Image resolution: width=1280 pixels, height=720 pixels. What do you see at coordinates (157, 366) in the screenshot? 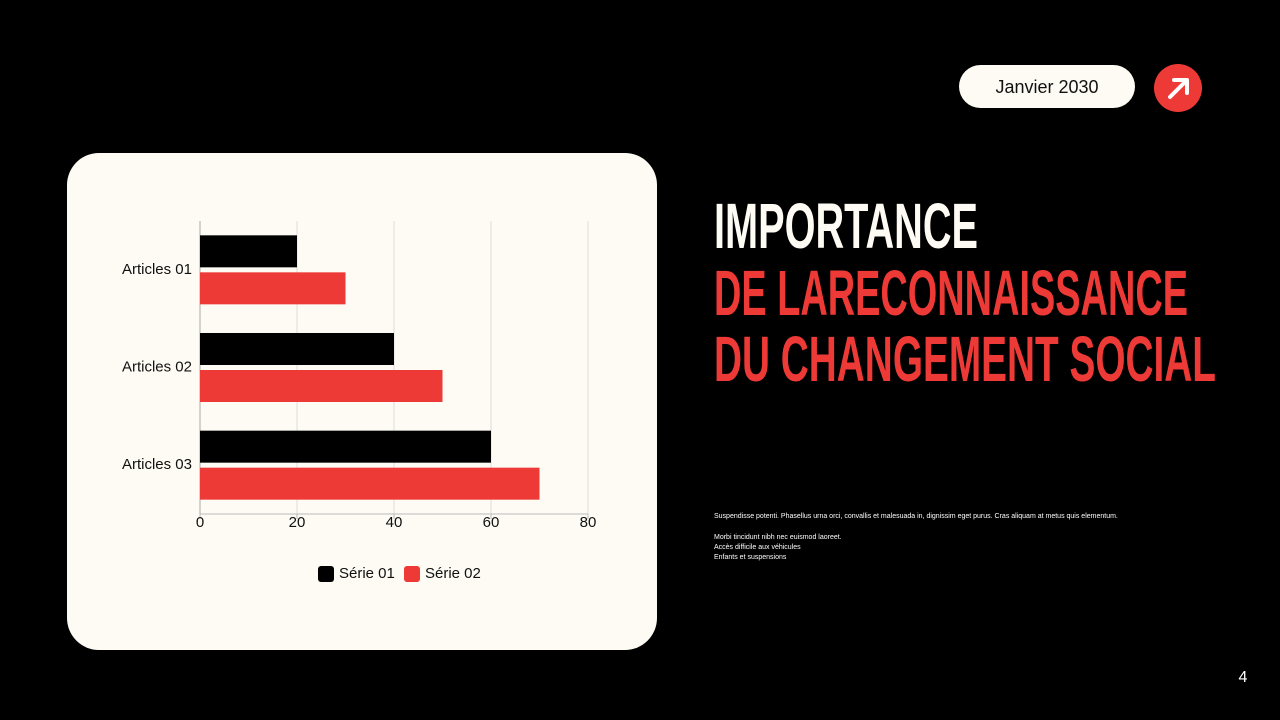
I see `y-tick-label: Articles 02` at bounding box center [157, 366].